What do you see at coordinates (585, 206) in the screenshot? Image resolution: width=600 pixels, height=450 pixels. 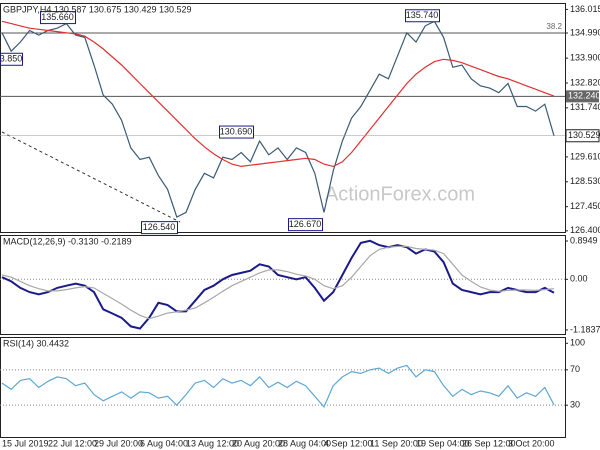 I see `y-tick-label: 127.450` at bounding box center [585, 206].